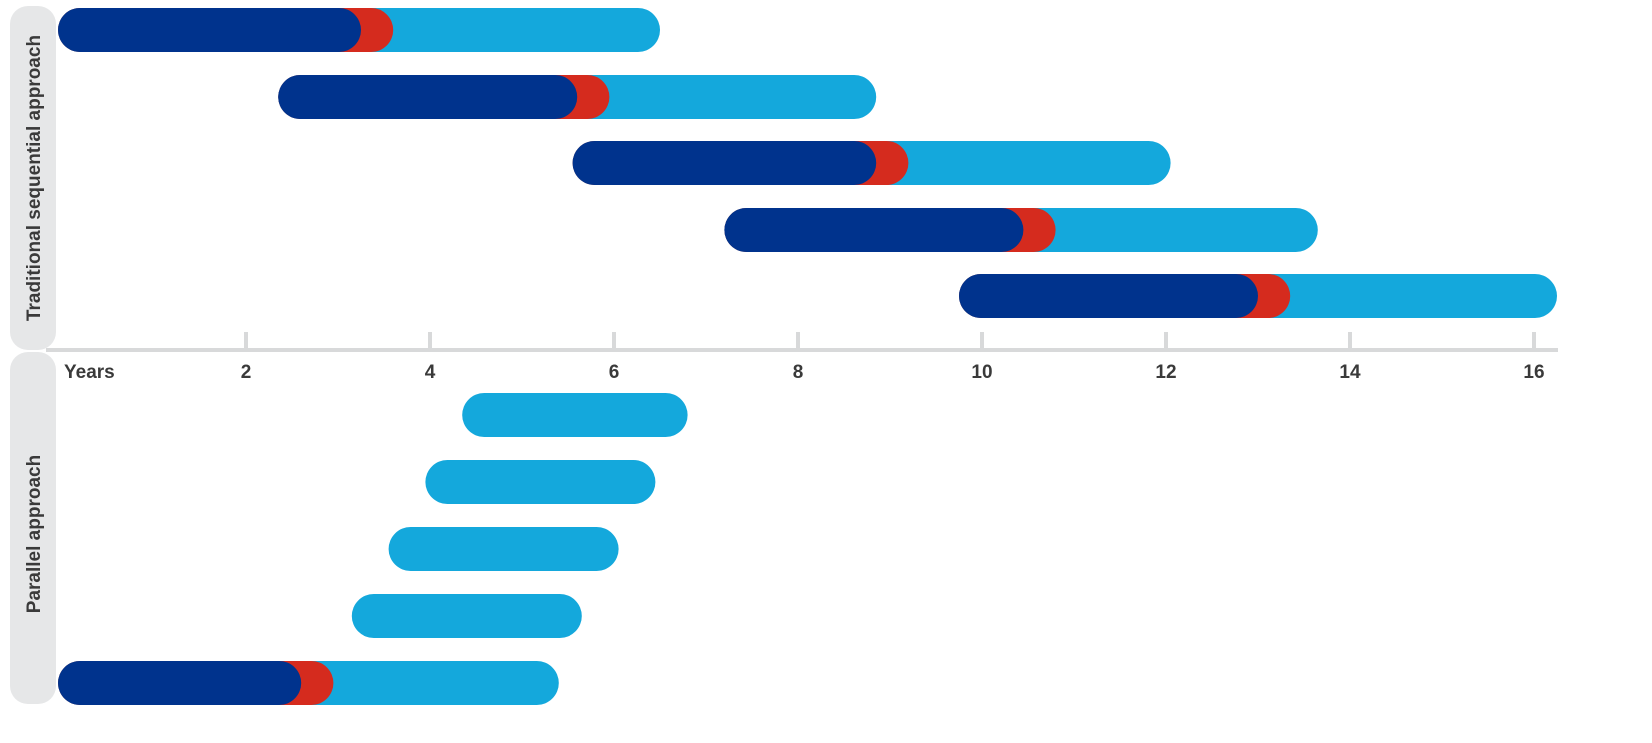 The height and width of the screenshot is (743, 1652). I want to click on traditional-approach-label: Traditional sequential approach, so click(34, 178).